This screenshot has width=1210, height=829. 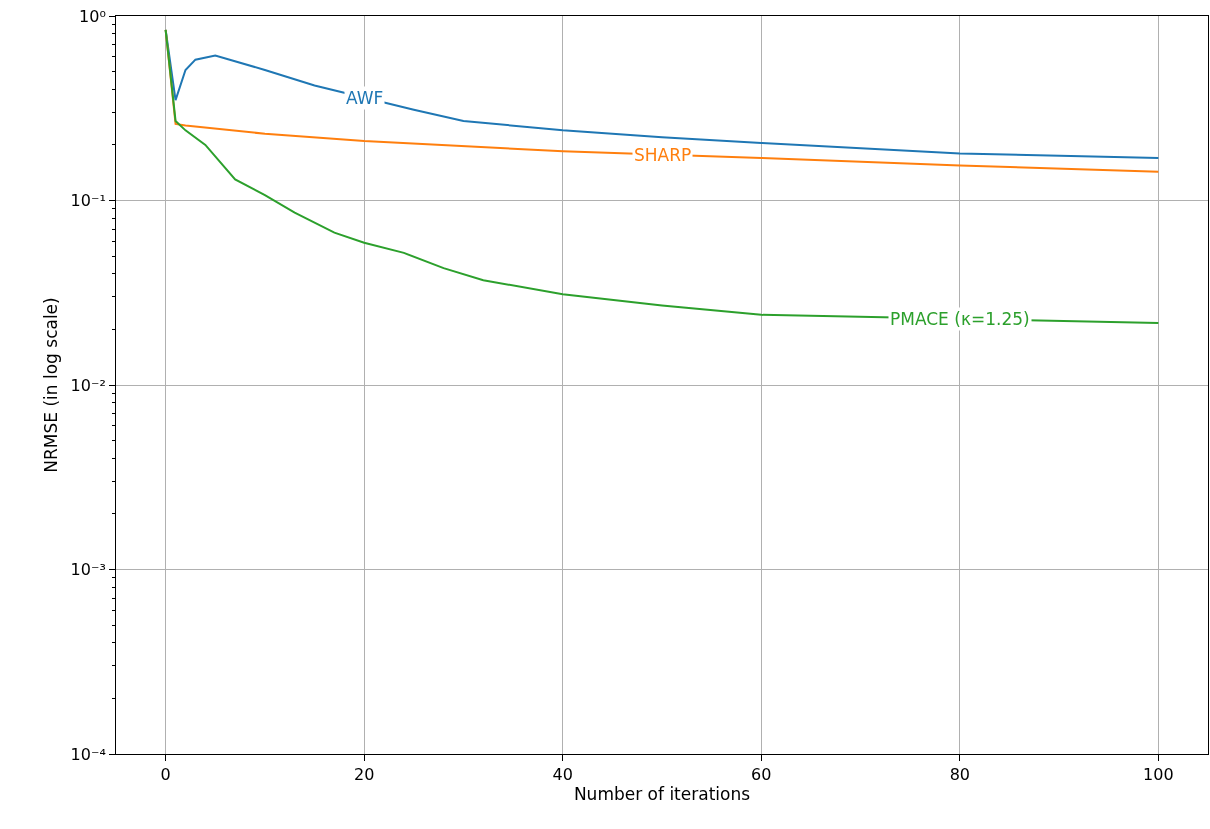 I want to click on x-tick-label: 20, so click(x=364, y=775).